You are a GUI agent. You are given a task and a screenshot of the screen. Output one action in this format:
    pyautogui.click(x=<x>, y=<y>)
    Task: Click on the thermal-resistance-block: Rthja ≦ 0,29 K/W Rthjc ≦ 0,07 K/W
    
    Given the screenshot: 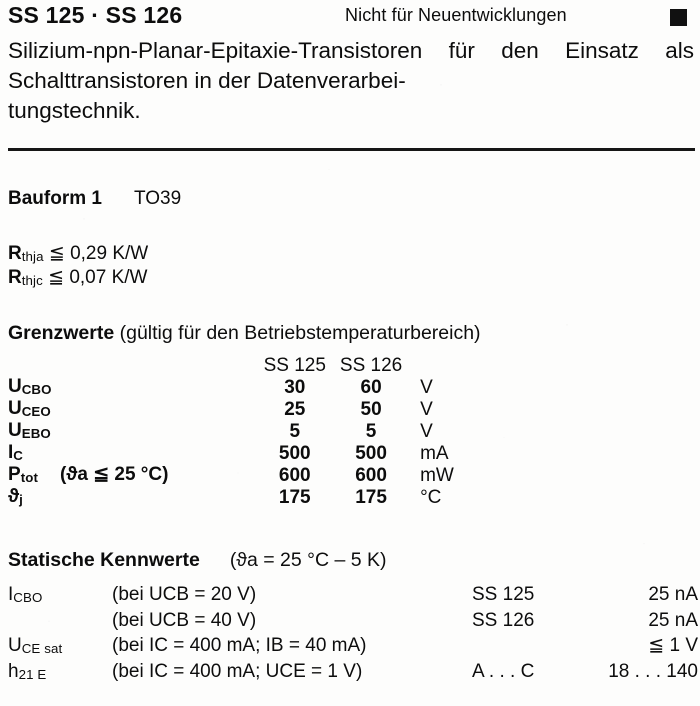 What is the action you would take?
    pyautogui.click(x=78, y=266)
    